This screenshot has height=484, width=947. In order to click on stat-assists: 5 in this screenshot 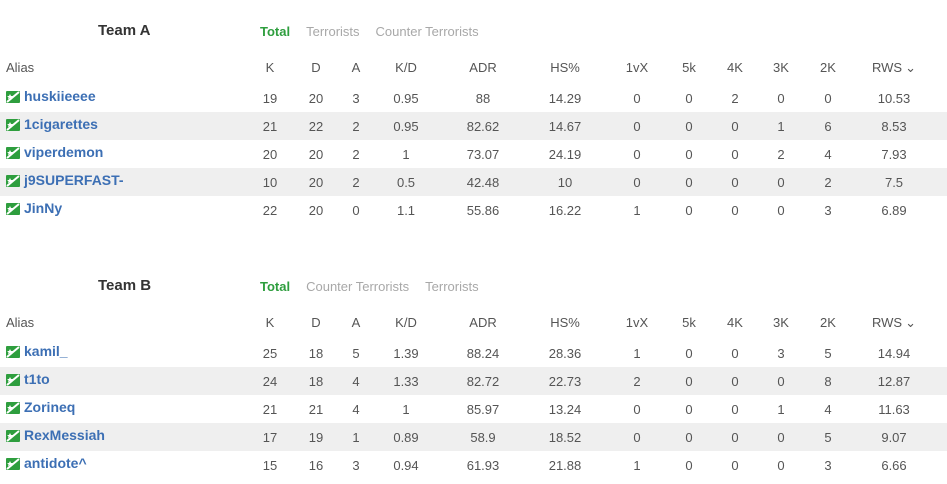, I will do `click(356, 353)`.